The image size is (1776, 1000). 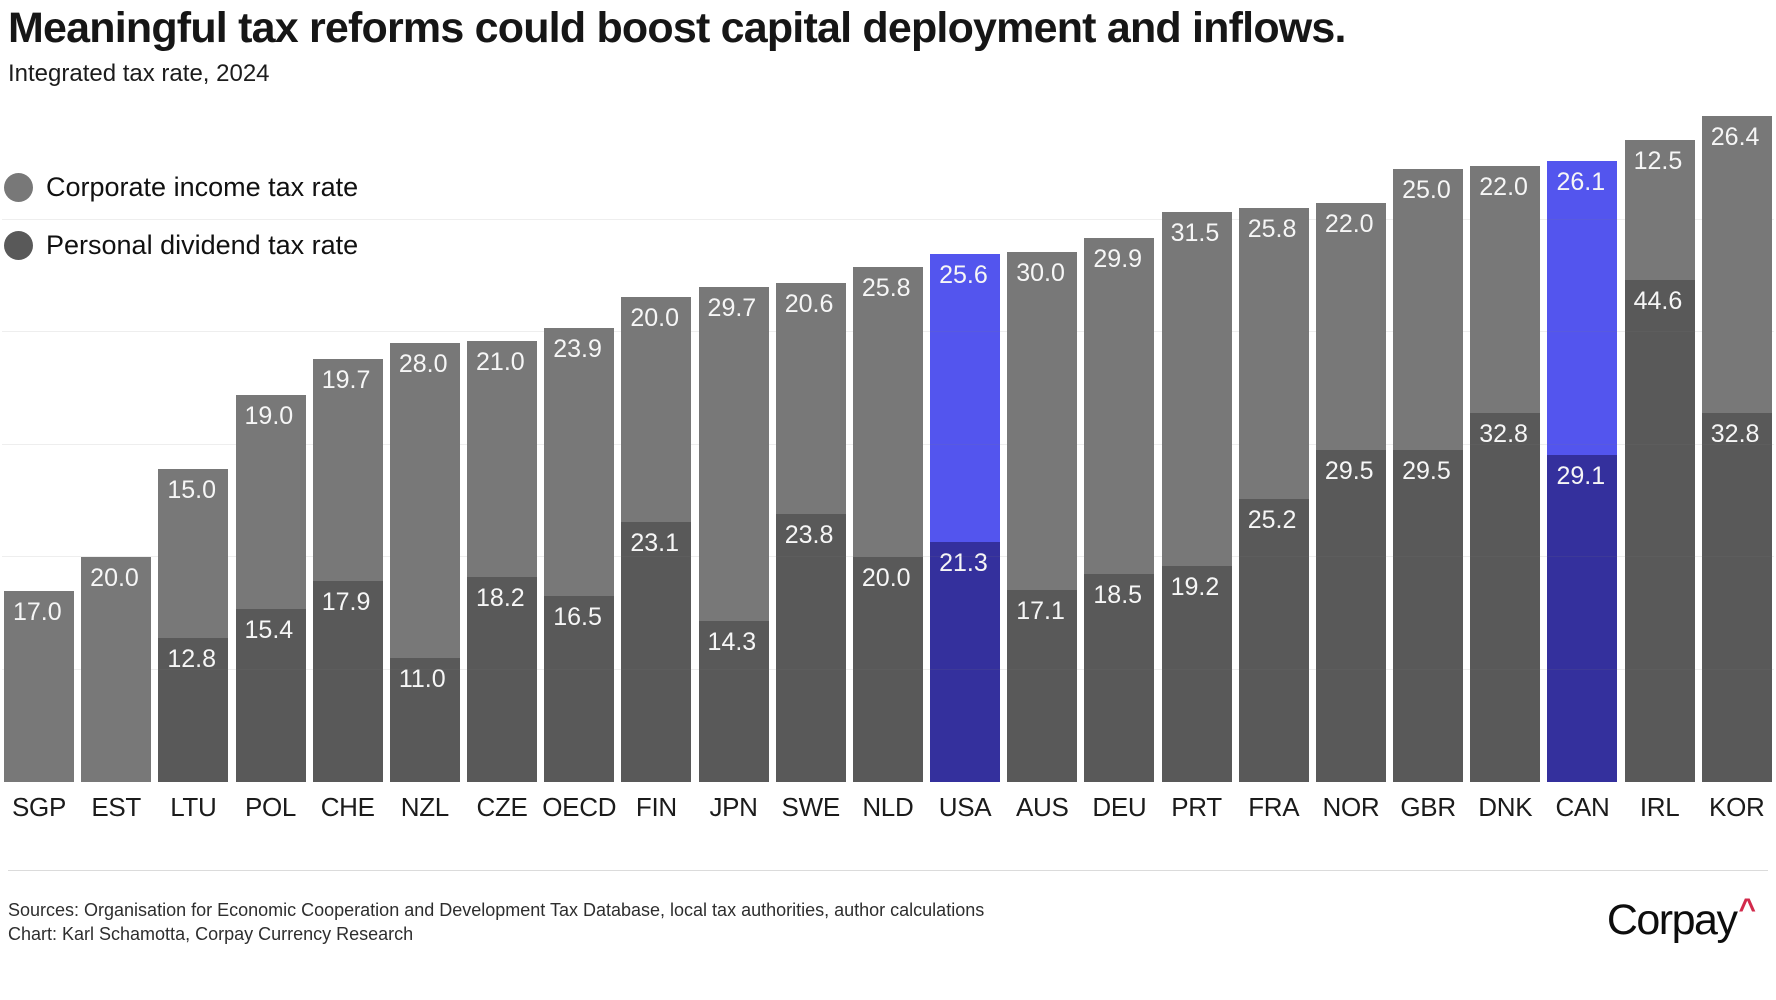 What do you see at coordinates (1581, 475) in the screenshot?
I see `value-label: 29.1` at bounding box center [1581, 475].